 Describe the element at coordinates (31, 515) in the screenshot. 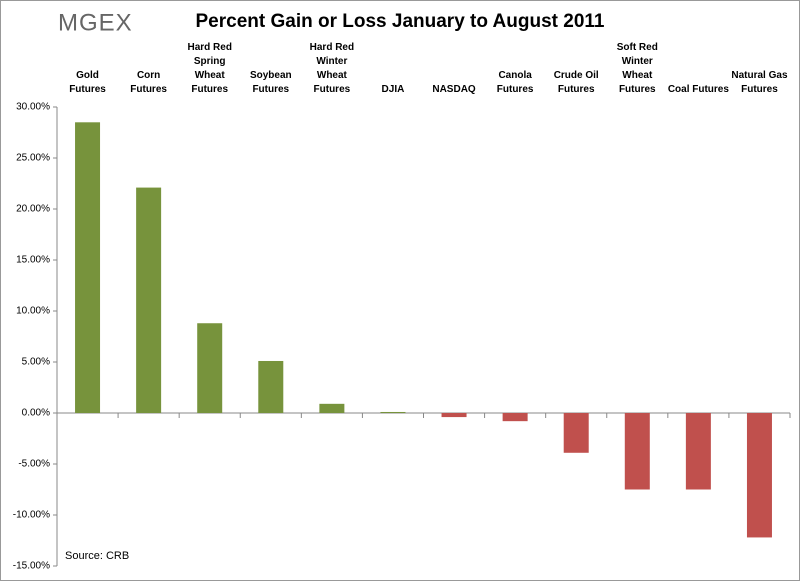

I see `y-tick-label: -10.00%` at that location.